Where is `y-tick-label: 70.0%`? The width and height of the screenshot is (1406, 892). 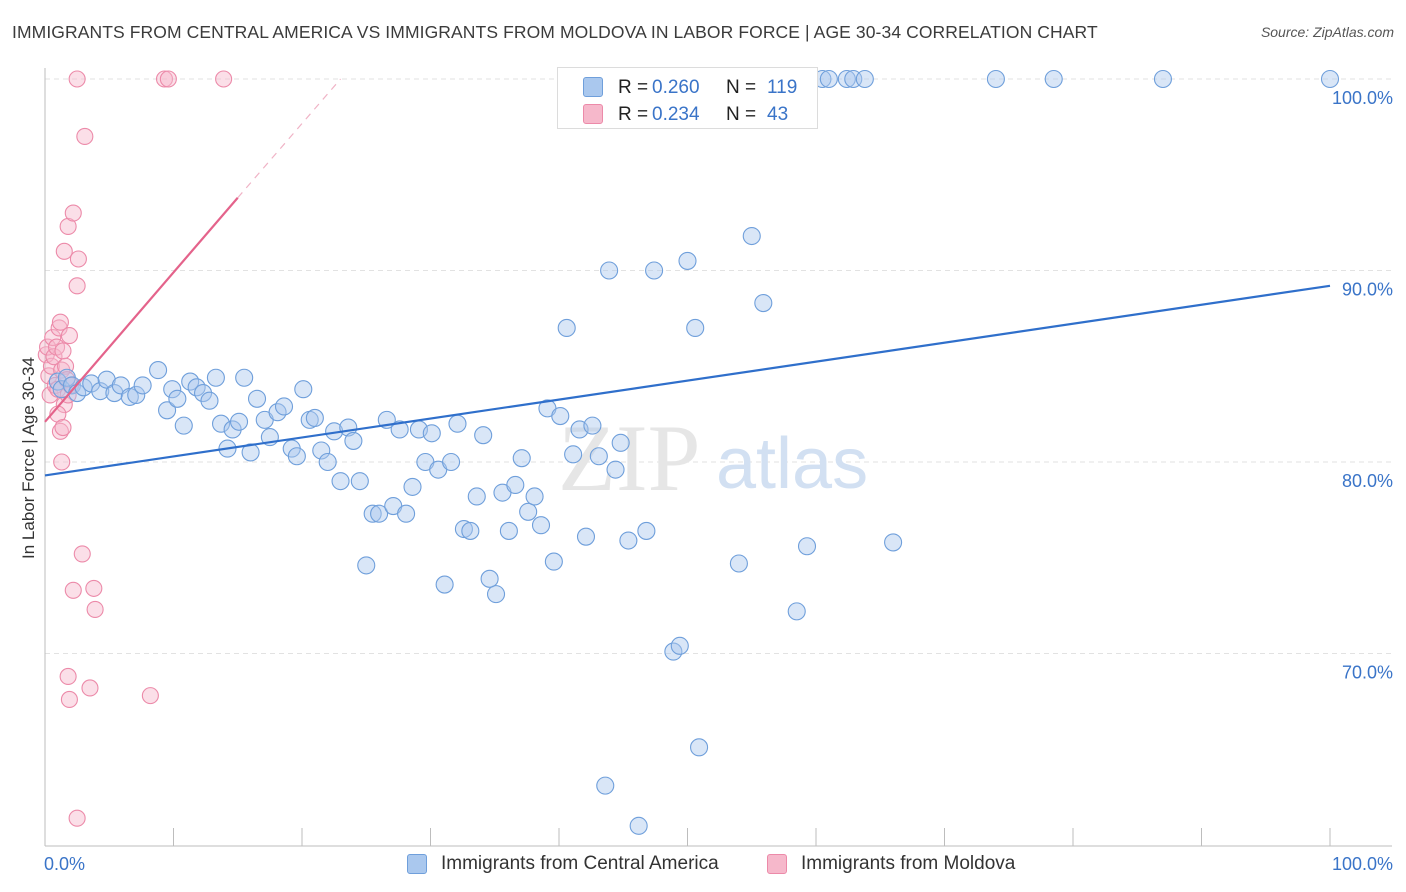 y-tick-label: 70.0% is located at coordinates (1367, 673).